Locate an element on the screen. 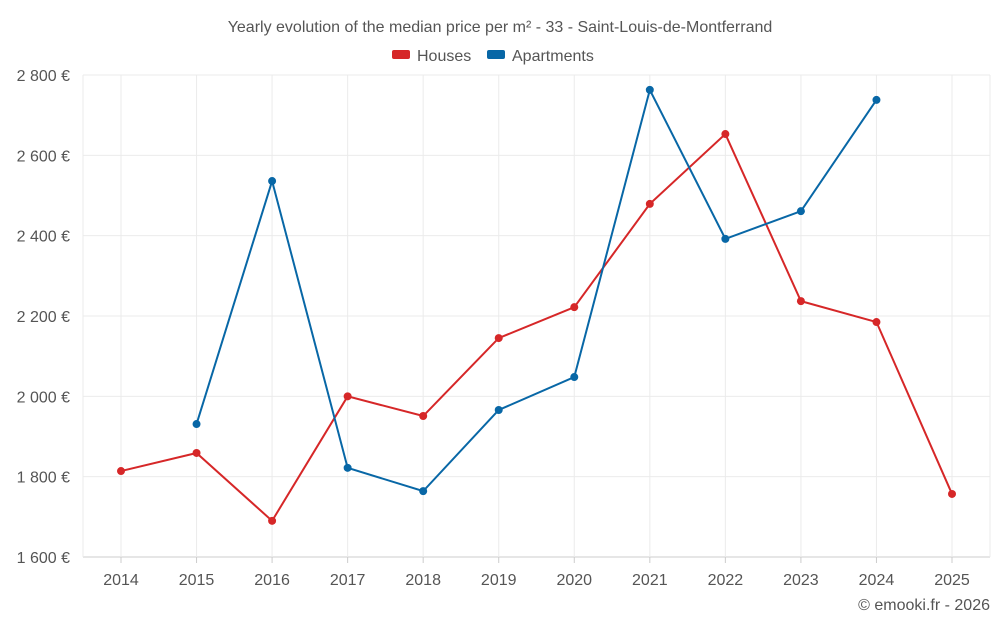 The image size is (1000, 630). y-tick-label: 1 600 € is located at coordinates (43, 558).